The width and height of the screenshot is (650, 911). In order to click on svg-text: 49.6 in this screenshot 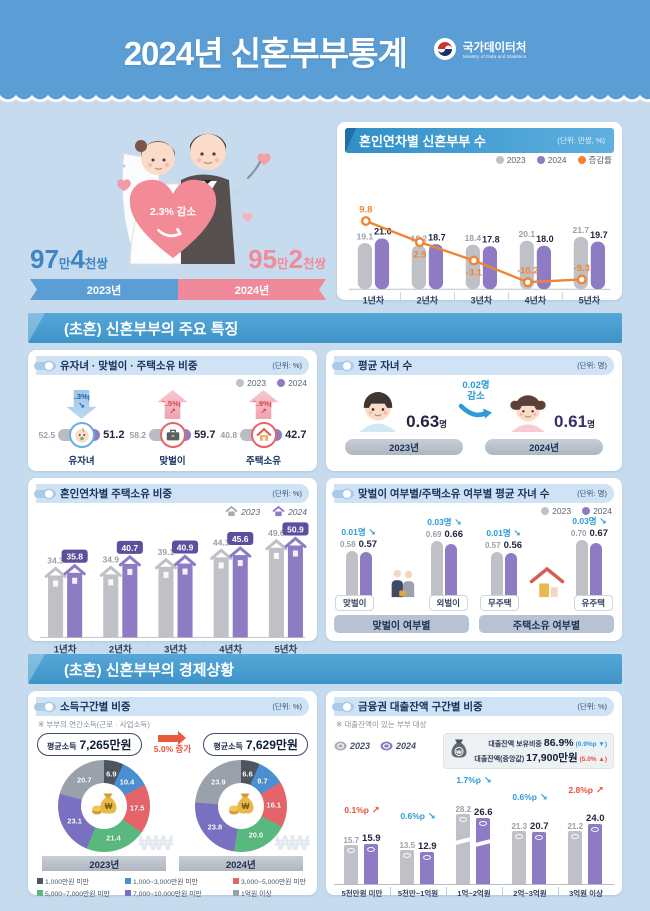, I will do `click(276, 533)`.